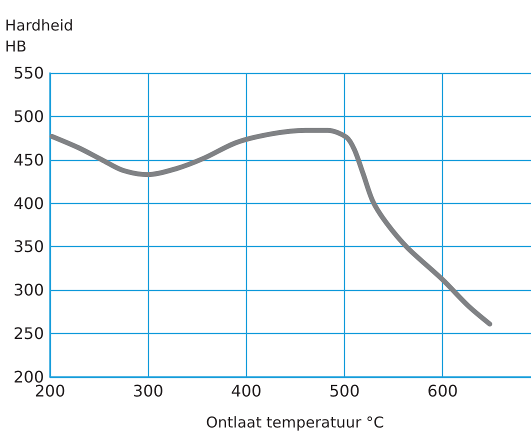 This screenshot has height=439, width=531. Describe the element at coordinates (39, 25) in the screenshot. I see `chart-title: Hardheid` at that location.